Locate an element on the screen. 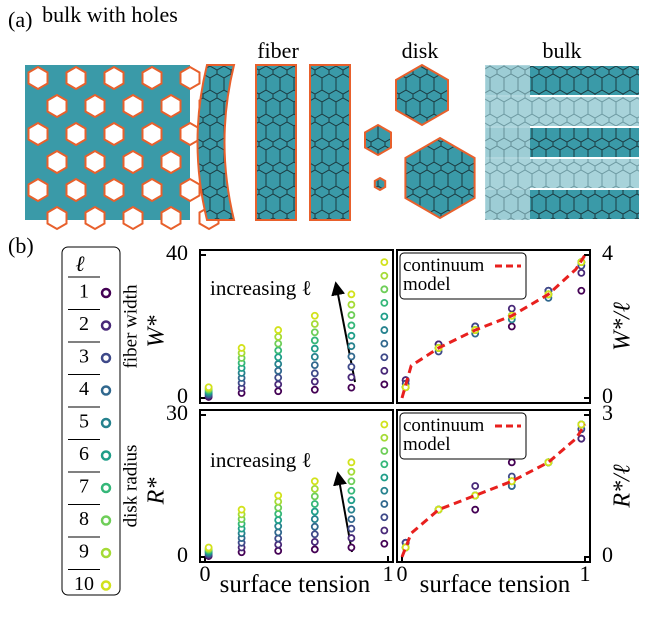  legend-label: 3 is located at coordinates (84, 357).